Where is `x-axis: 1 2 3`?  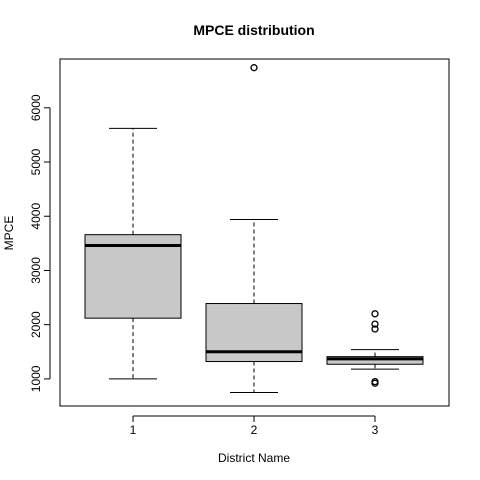 x-axis: 1 2 3 is located at coordinates (254, 426).